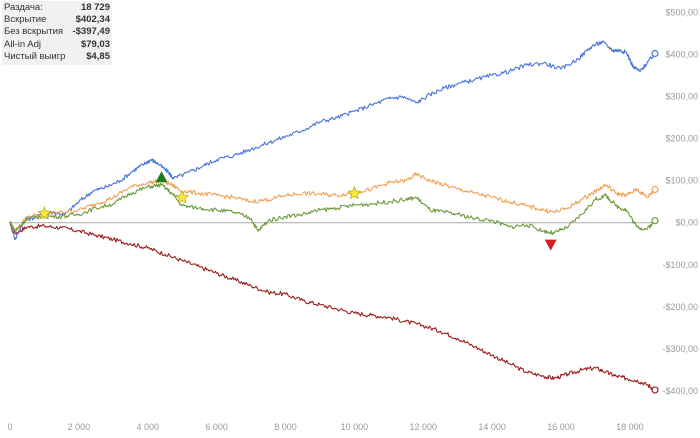  Describe the element at coordinates (161, 177) in the screenshot. I see `triangle-up-marker` at that location.